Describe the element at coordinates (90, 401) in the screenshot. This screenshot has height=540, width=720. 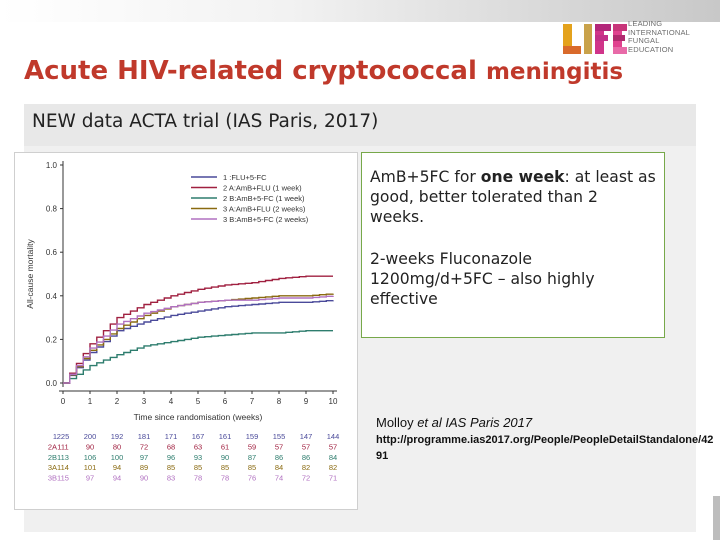
I see `x-tick-label: 1` at that location.